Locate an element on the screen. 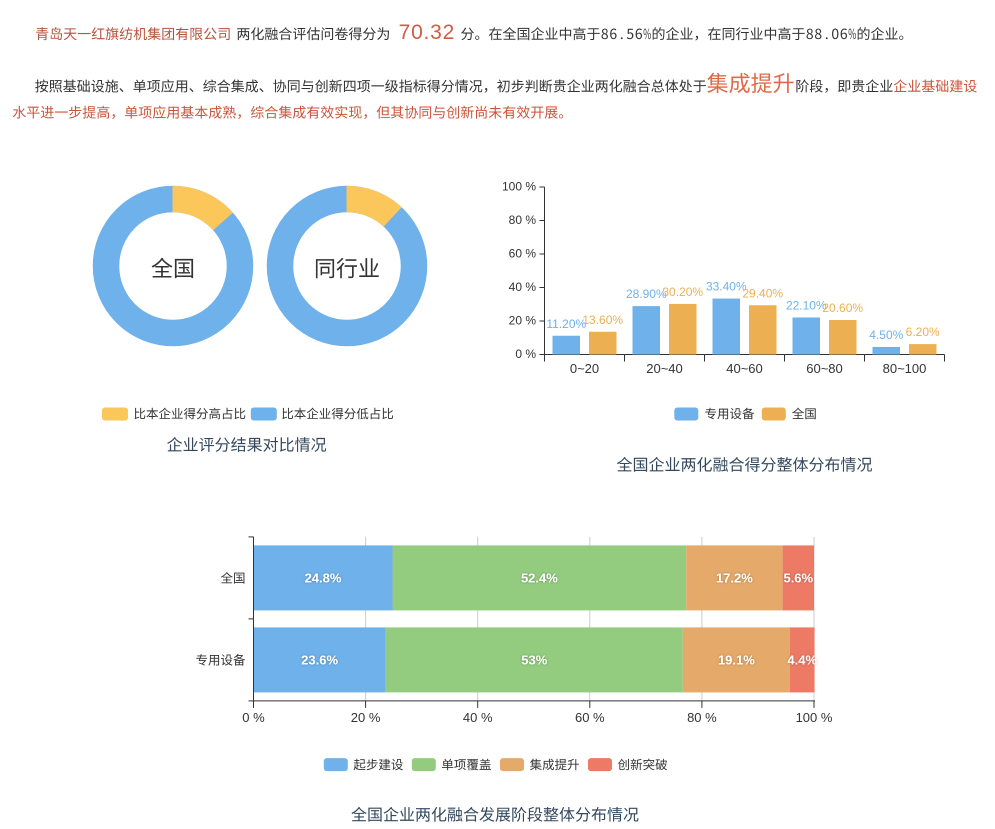 Image resolution: width=995 pixels, height=829 pixels. svg-text: 52.4% is located at coordinates (539, 578).